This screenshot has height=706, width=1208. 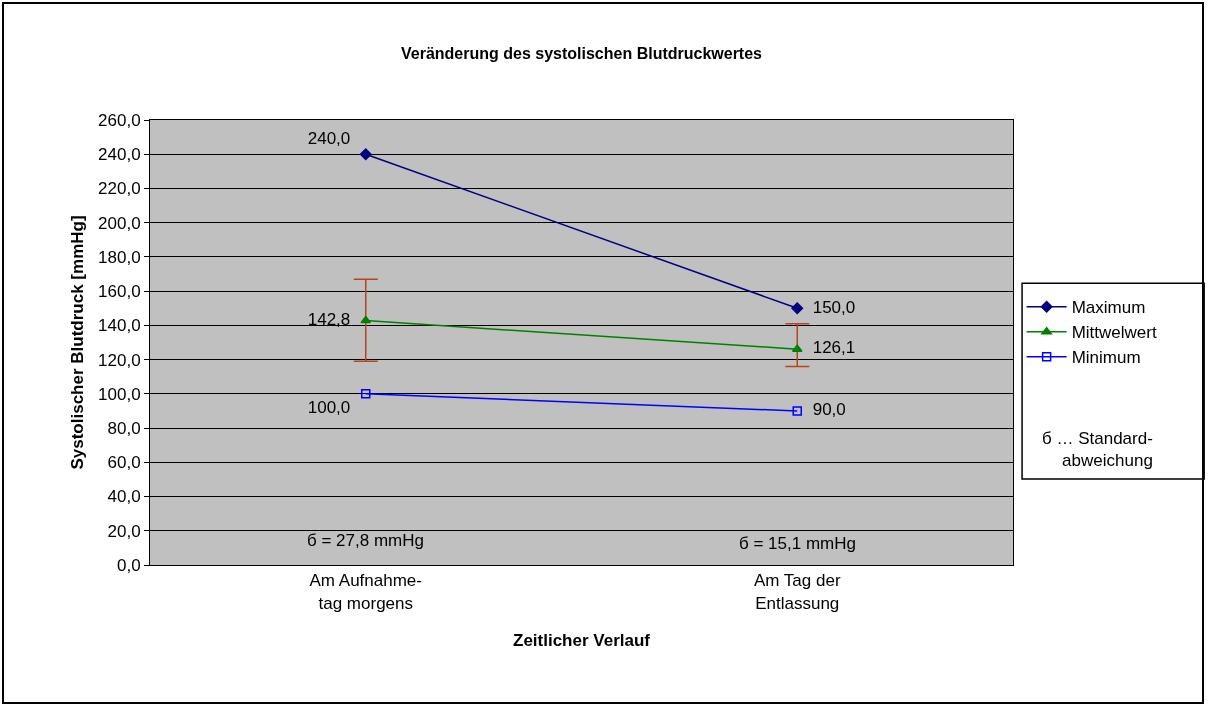 I want to click on x-tick-label: Am Tag der Entlassung, so click(x=797, y=592).